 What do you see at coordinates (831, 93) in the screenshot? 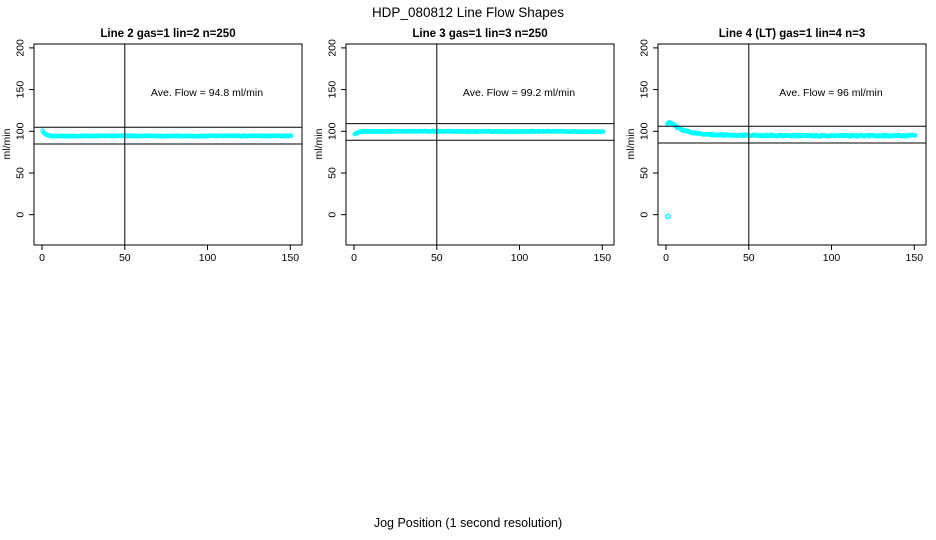
I see `ave-flow-annotation: Ave. Flow = 96 ml/min` at bounding box center [831, 93].